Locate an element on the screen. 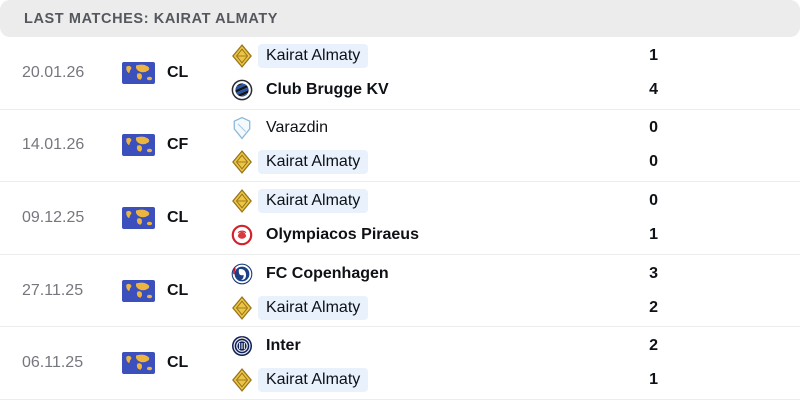 The image size is (800, 400). match-date: 27.11.25 is located at coordinates (53, 290).